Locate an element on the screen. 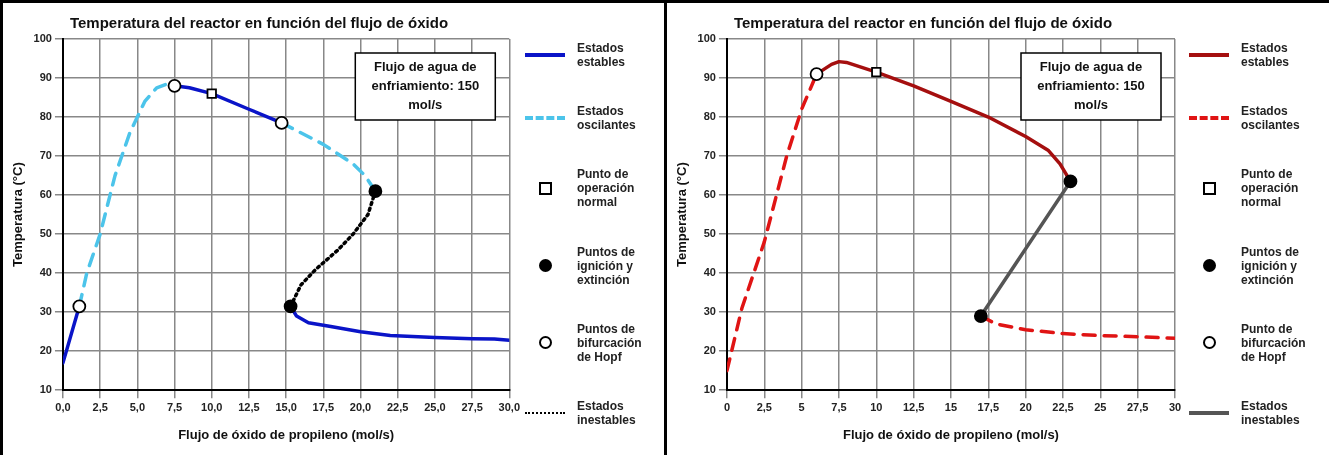 This screenshot has width=1329, height=455. x-tick-label: 5 is located at coordinates (801, 406).